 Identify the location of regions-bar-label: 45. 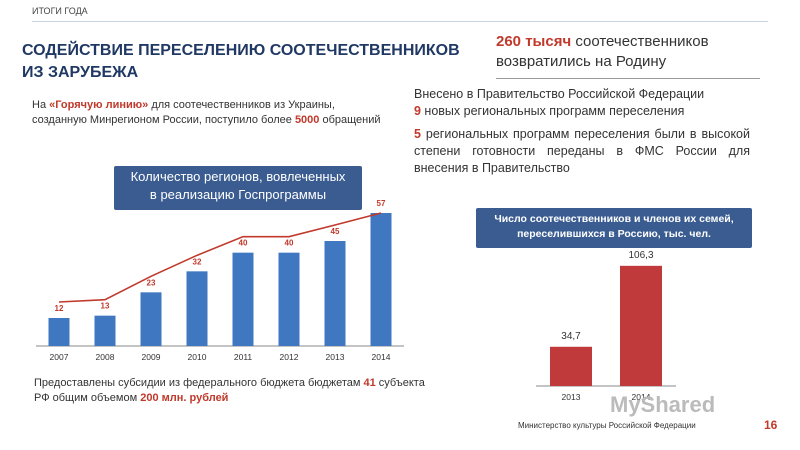
(335, 231).